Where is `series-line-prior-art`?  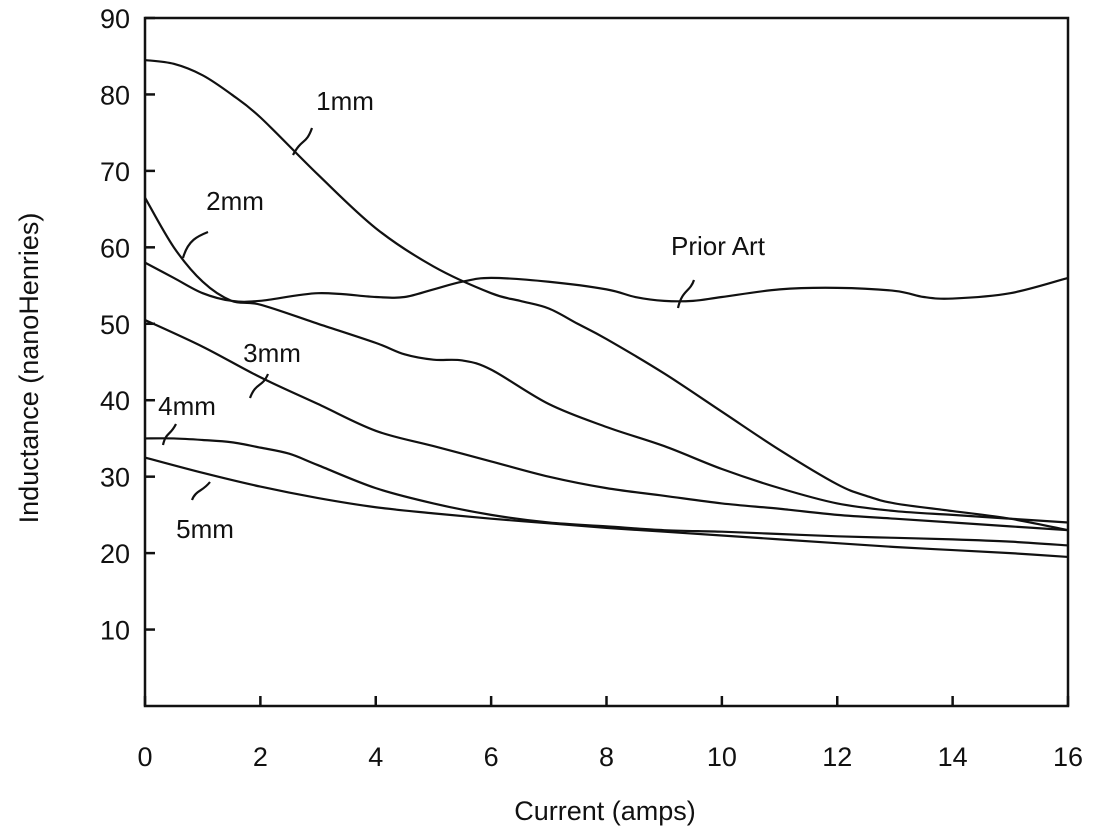
series-line-prior-art is located at coordinates (606, 282).